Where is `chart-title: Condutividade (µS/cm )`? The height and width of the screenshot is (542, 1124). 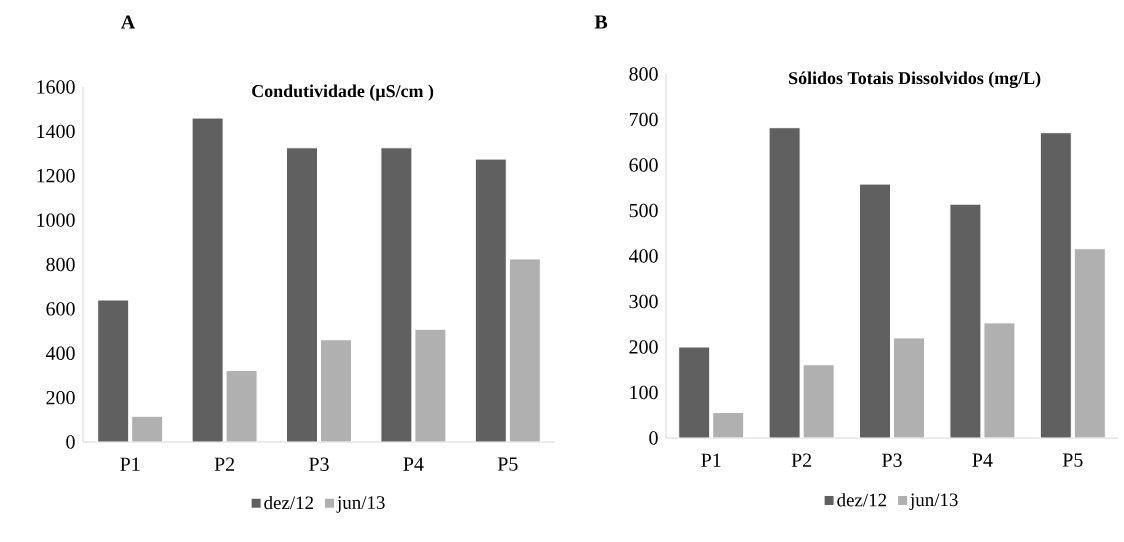 chart-title: Condutividade (µS/cm ) is located at coordinates (343, 92).